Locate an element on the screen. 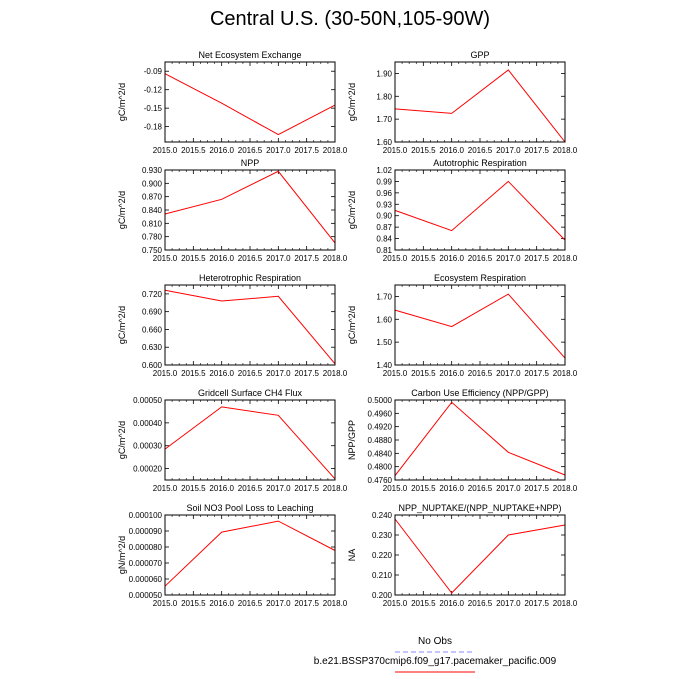  y-tick-label: 0.4920 is located at coordinates (380, 427).